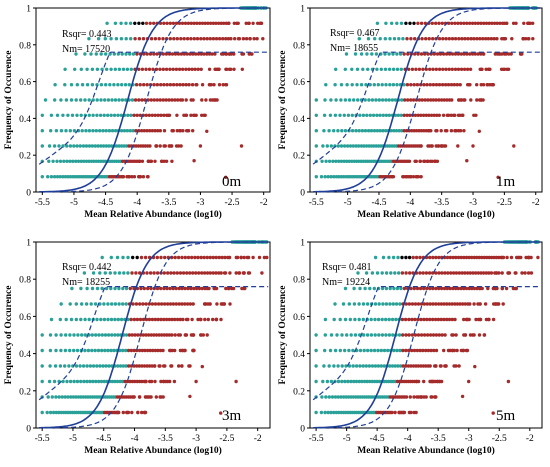 The image size is (550, 467). I want to click on y-tick-label: 0.6, so click(299, 83).